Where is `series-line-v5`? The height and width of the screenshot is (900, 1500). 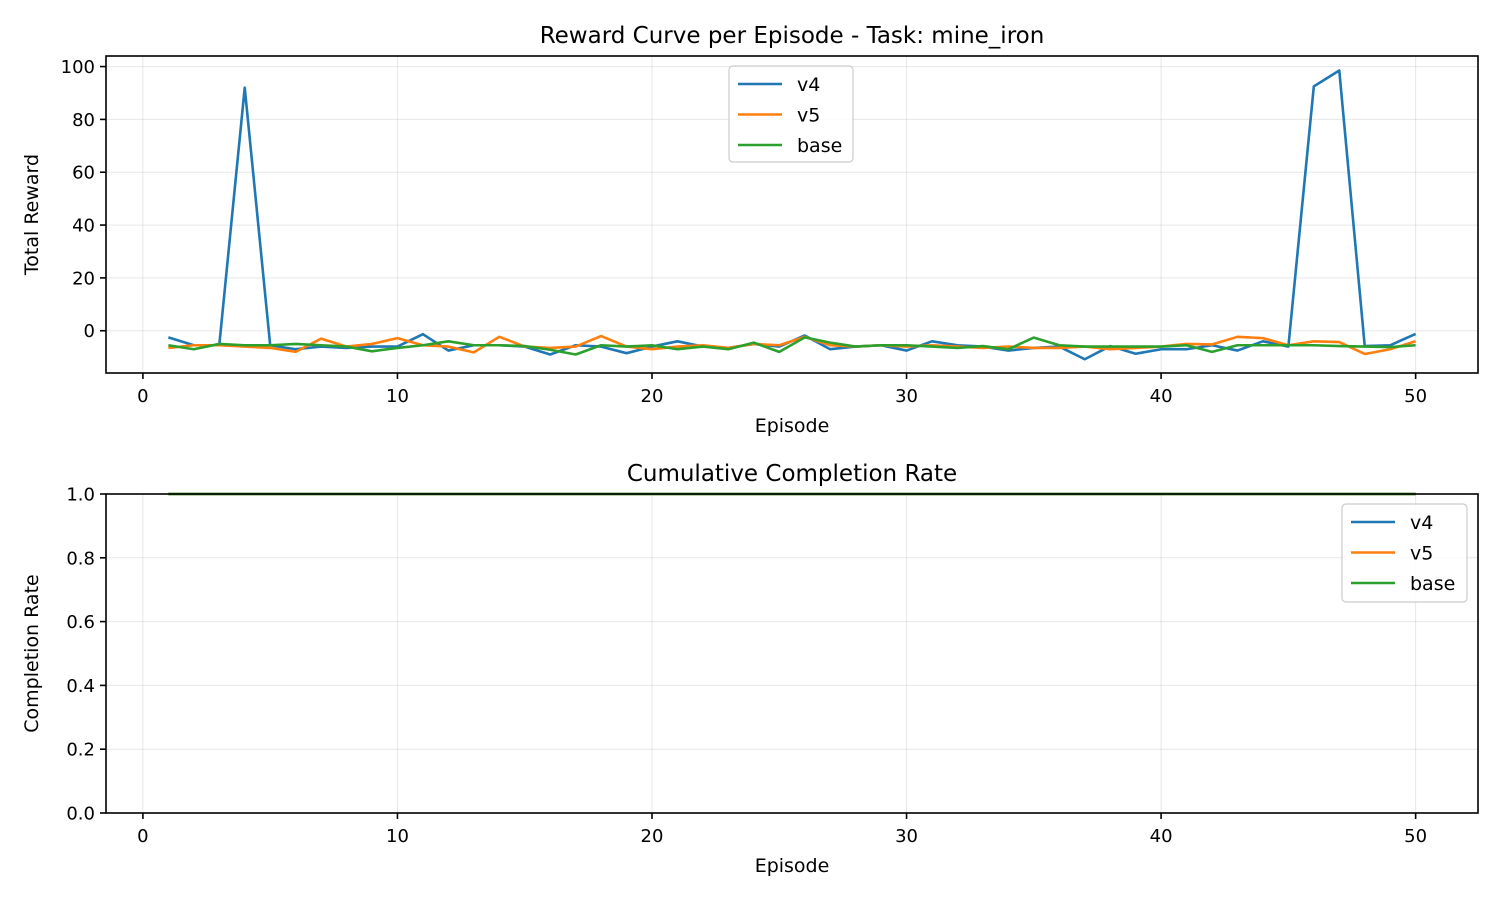 series-line-v5 is located at coordinates (792, 345).